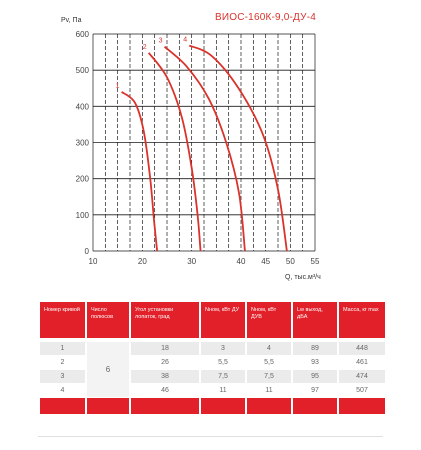 This screenshot has height=450, width=421. I want to click on cell-power-duv: 5,5, so click(269, 363).